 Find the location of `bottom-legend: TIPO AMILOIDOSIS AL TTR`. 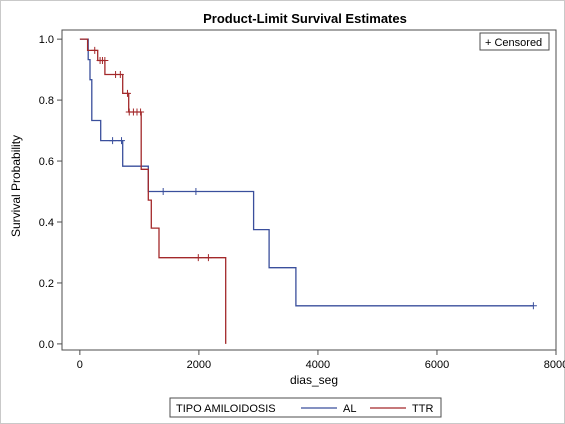

bottom-legend: TIPO AMILOIDOSIS AL TTR is located at coordinates (305, 407).